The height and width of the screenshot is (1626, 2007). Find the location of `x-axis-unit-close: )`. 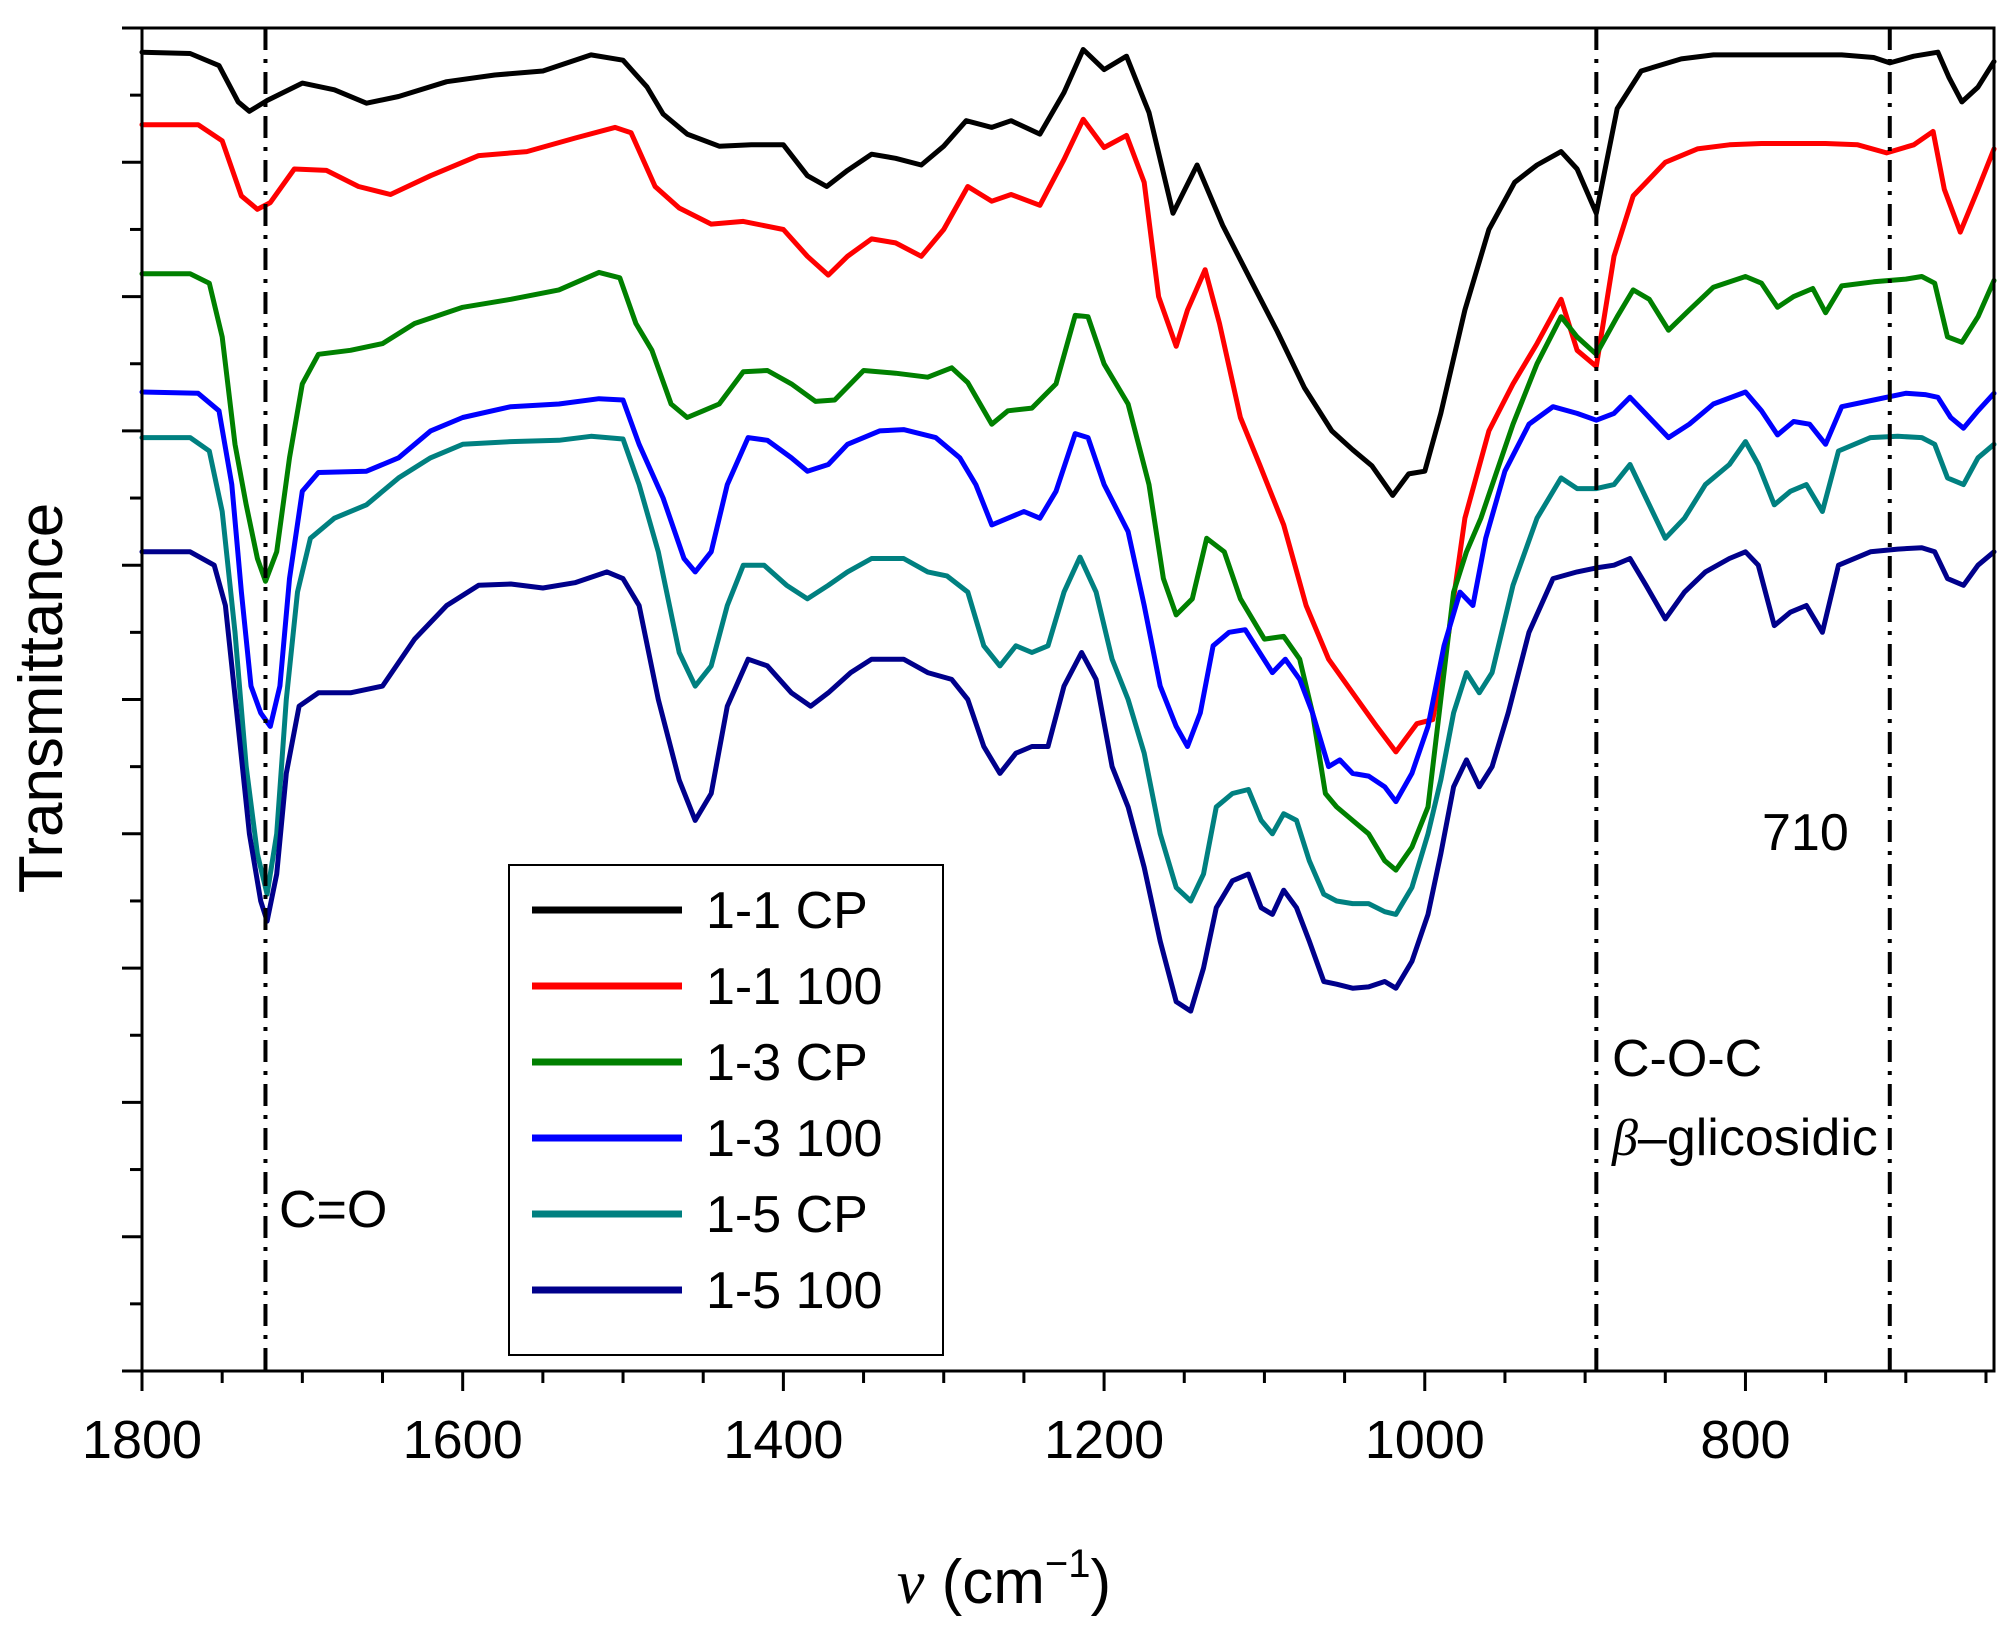

x-axis-unit-close: ) is located at coordinates (1101, 1582).